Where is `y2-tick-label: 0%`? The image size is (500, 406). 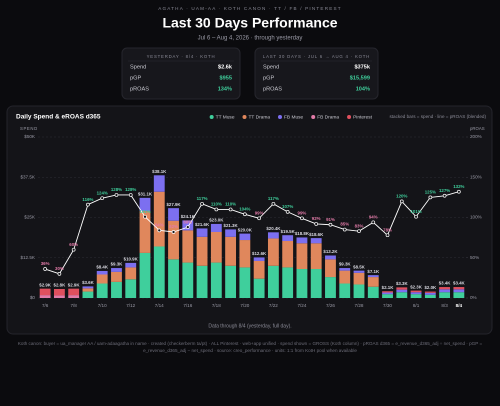
y2-tick-label: 0% is located at coordinates (473, 297).